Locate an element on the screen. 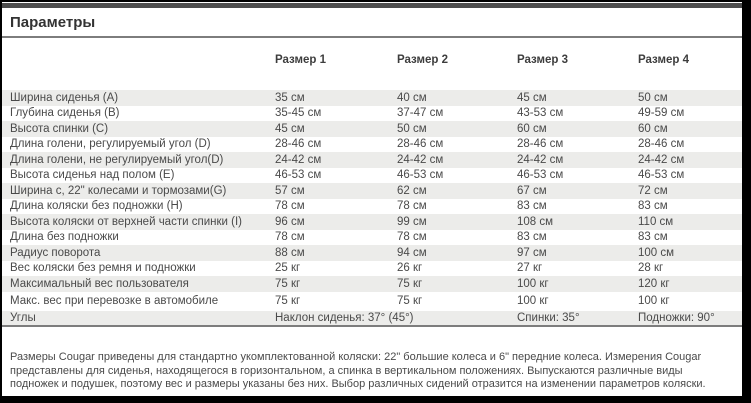 This screenshot has height=403, width=751. cell-value: 94 см is located at coordinates (412, 252).